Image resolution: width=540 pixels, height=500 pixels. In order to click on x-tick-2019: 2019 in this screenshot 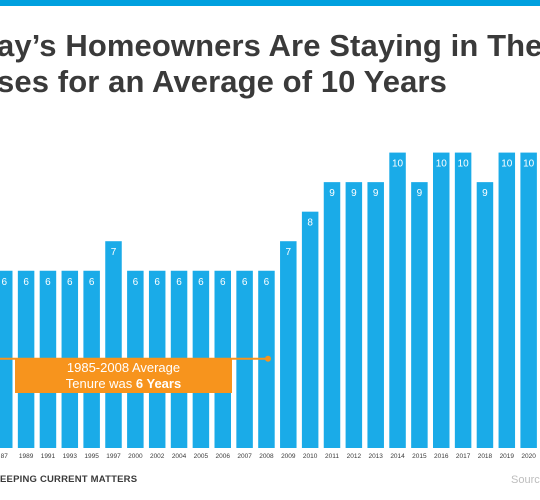, I will do `click(507, 456)`.